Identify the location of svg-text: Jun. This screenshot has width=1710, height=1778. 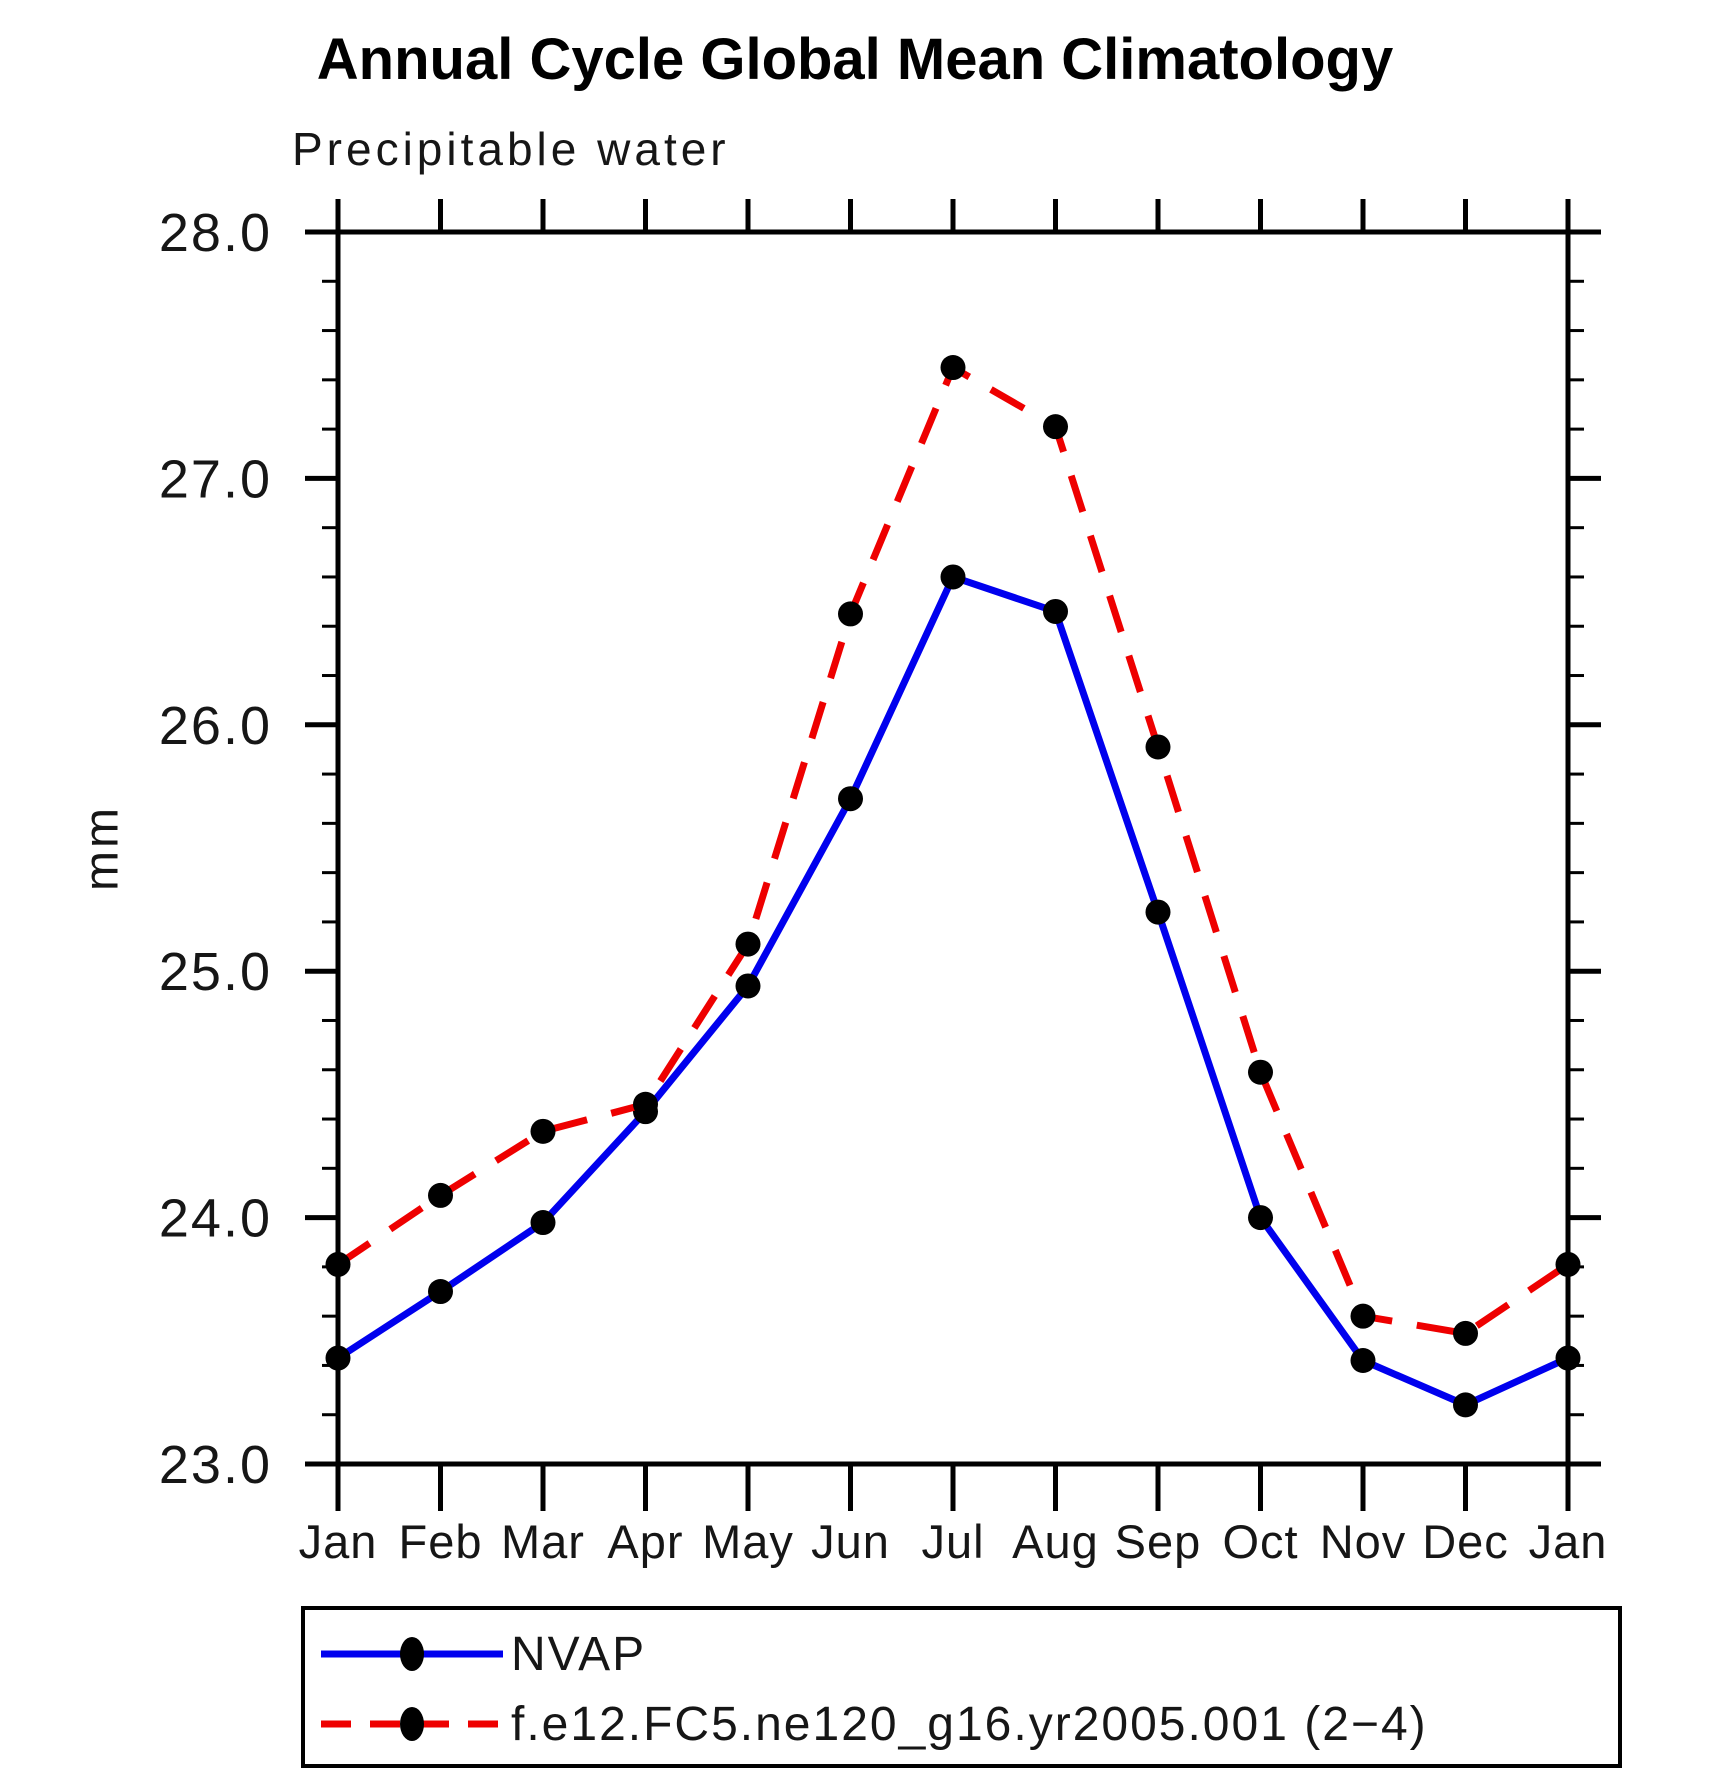
(850, 1541).